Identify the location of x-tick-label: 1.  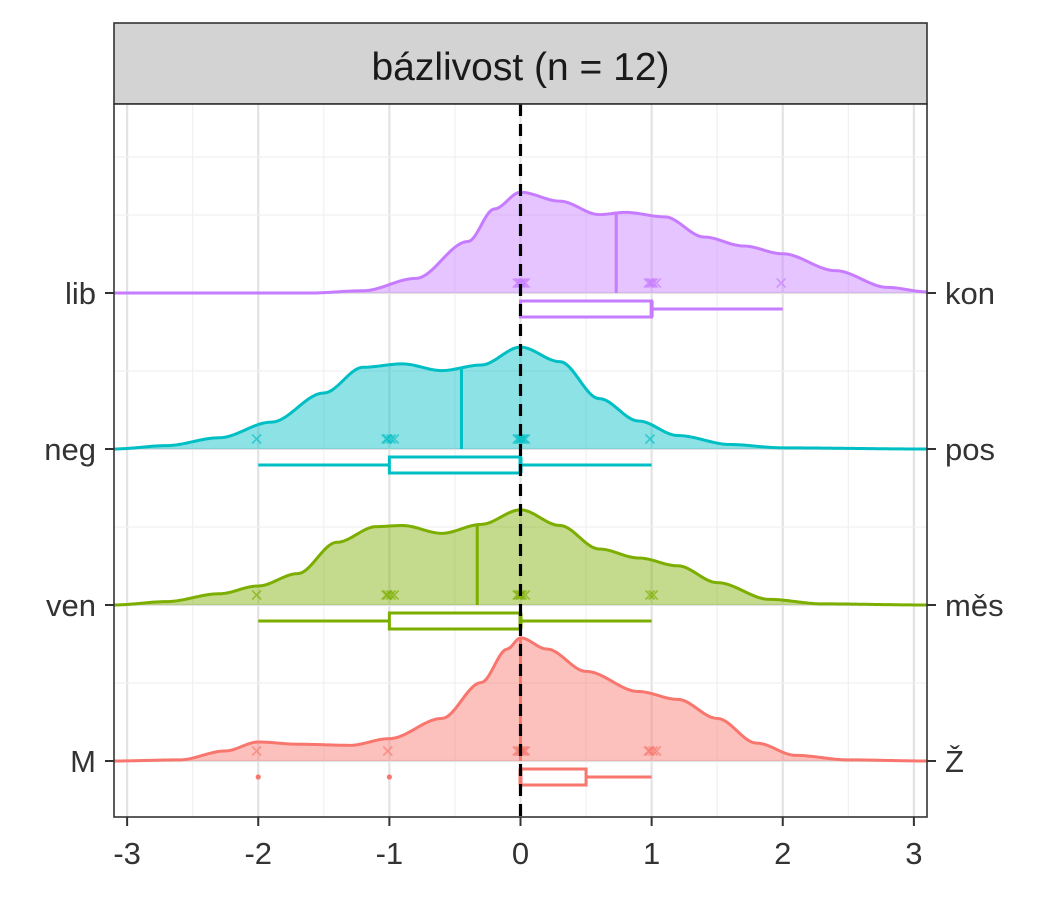
(651, 853).